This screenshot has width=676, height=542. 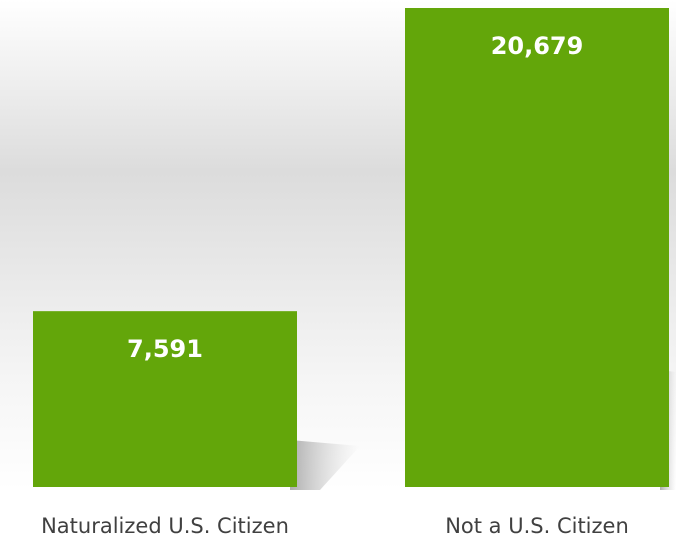 What do you see at coordinates (537, 46) in the screenshot?
I see `value-label: 20,679` at bounding box center [537, 46].